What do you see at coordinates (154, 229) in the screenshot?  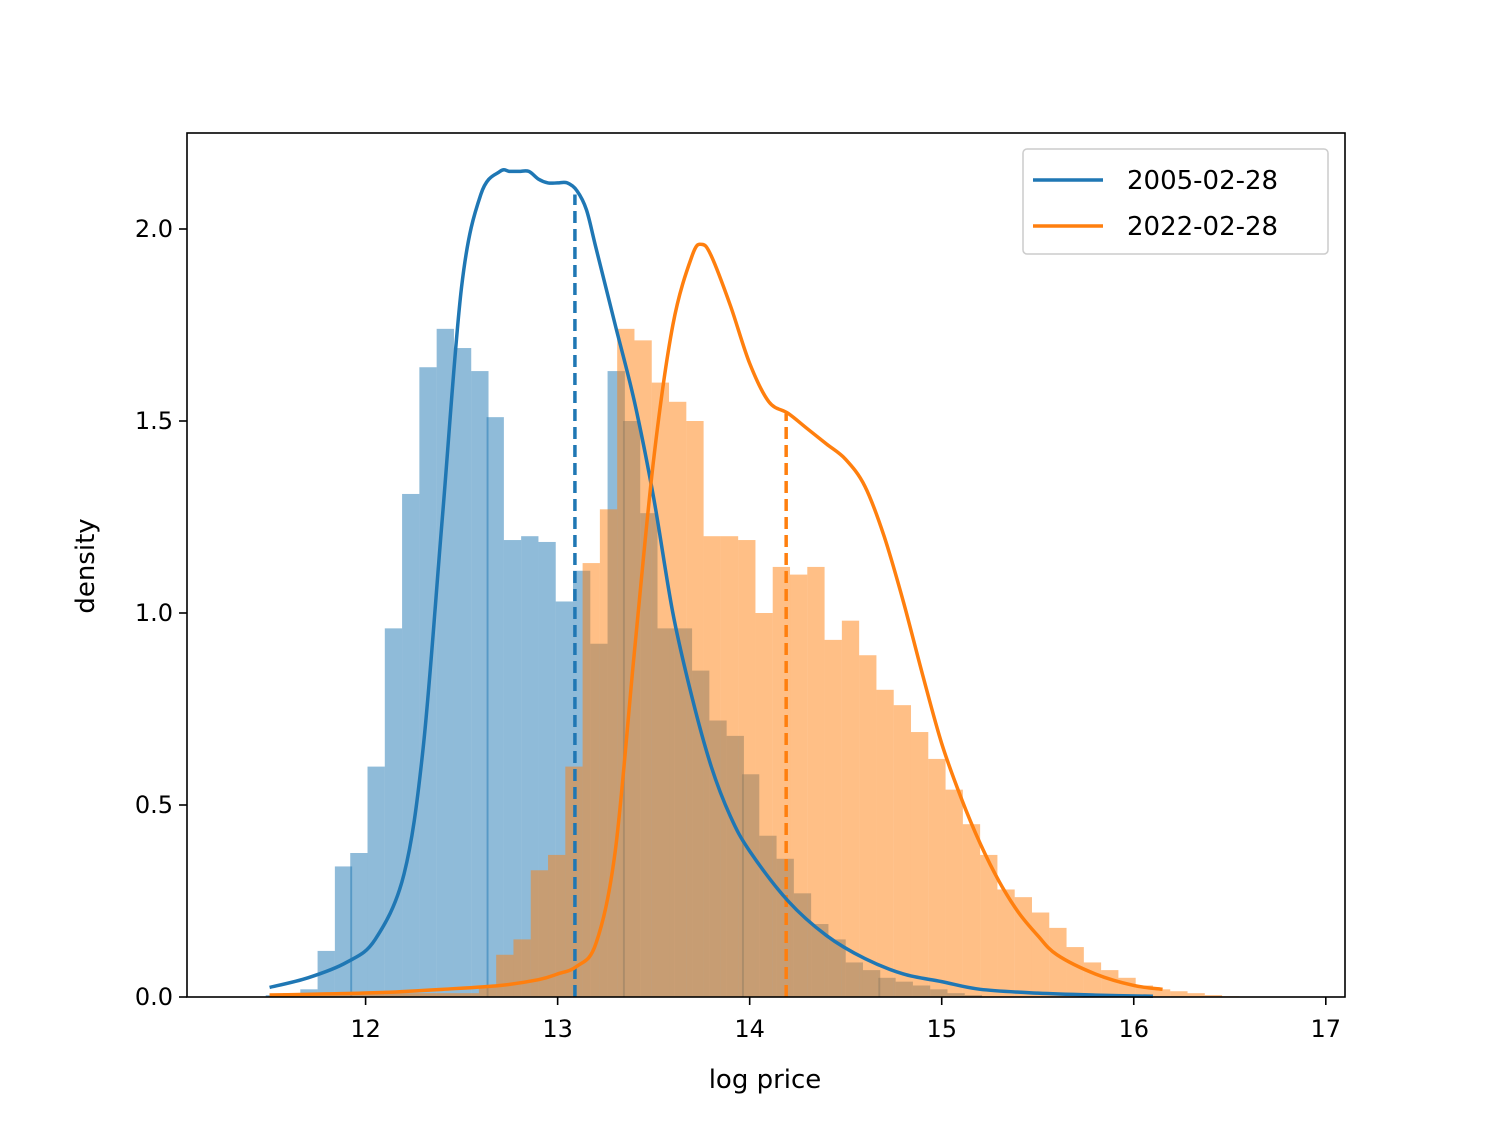 I see `y-tick-label: 2.0` at bounding box center [154, 229].